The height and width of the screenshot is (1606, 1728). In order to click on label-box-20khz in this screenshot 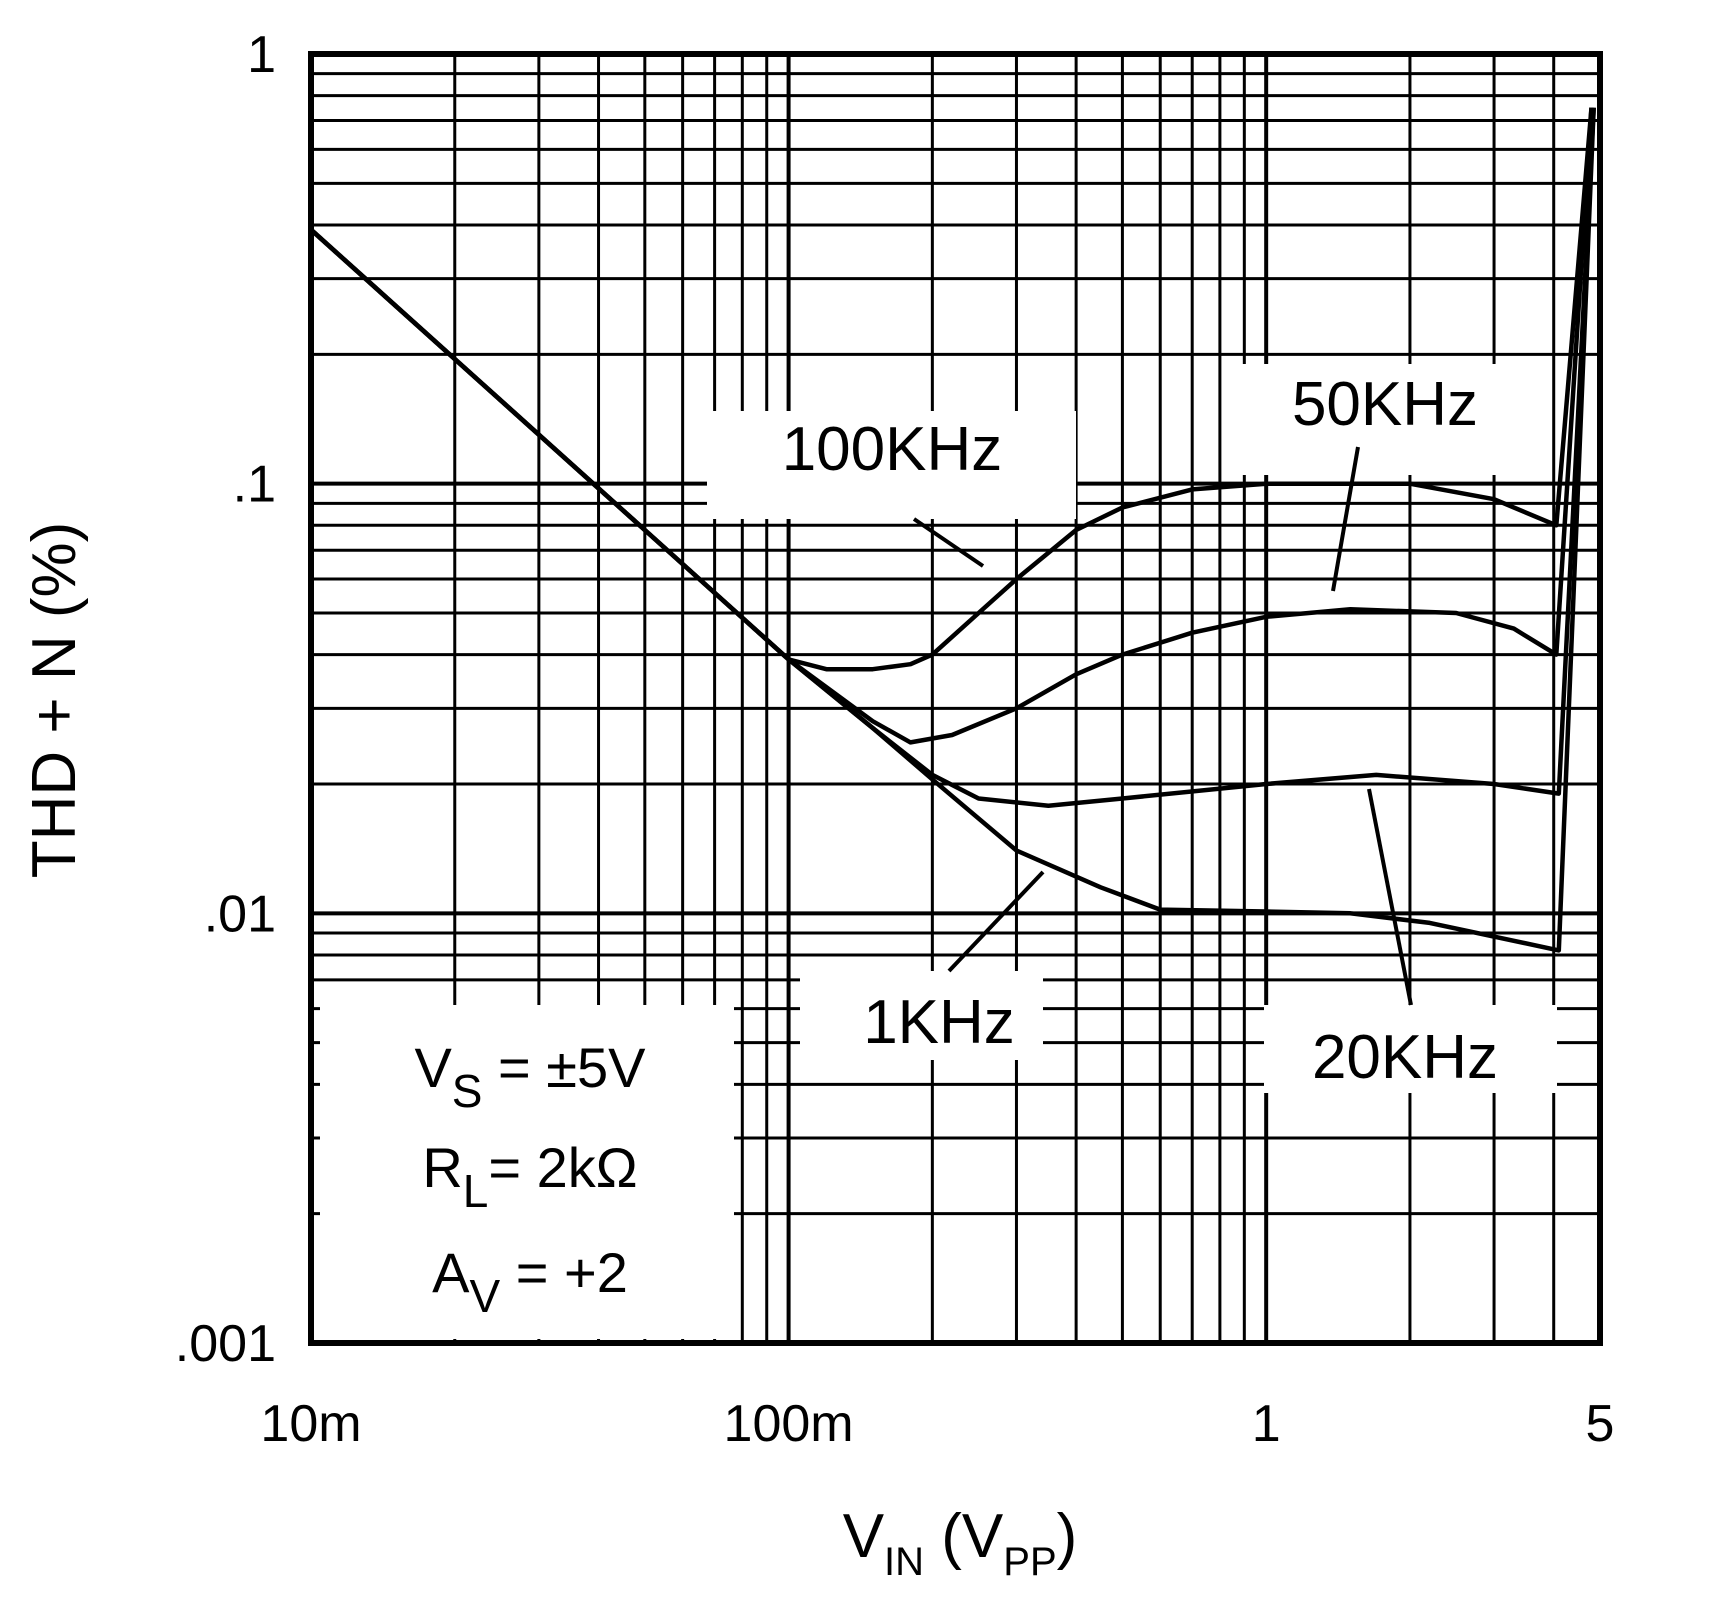, I will do `click(1410, 1049)`.